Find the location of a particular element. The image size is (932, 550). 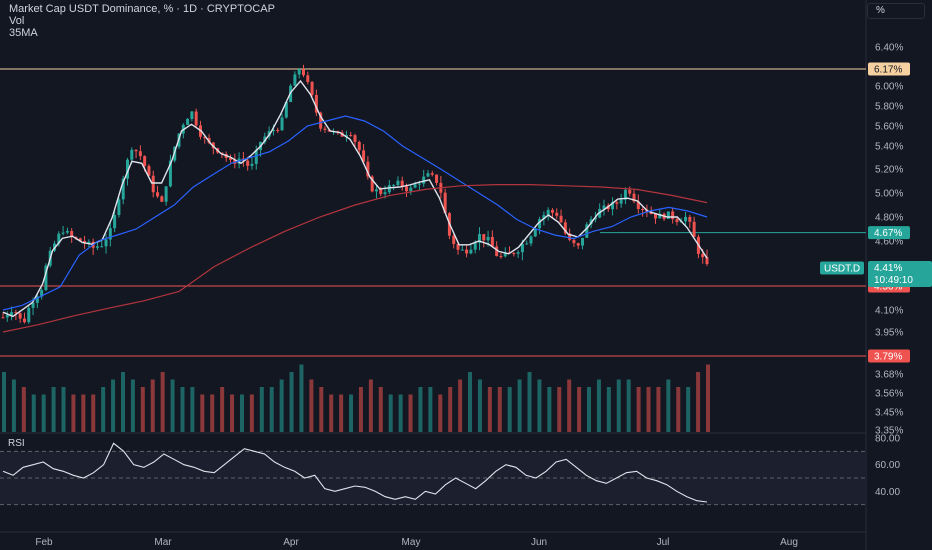

vol-legend: Vol is located at coordinates (17, 21).